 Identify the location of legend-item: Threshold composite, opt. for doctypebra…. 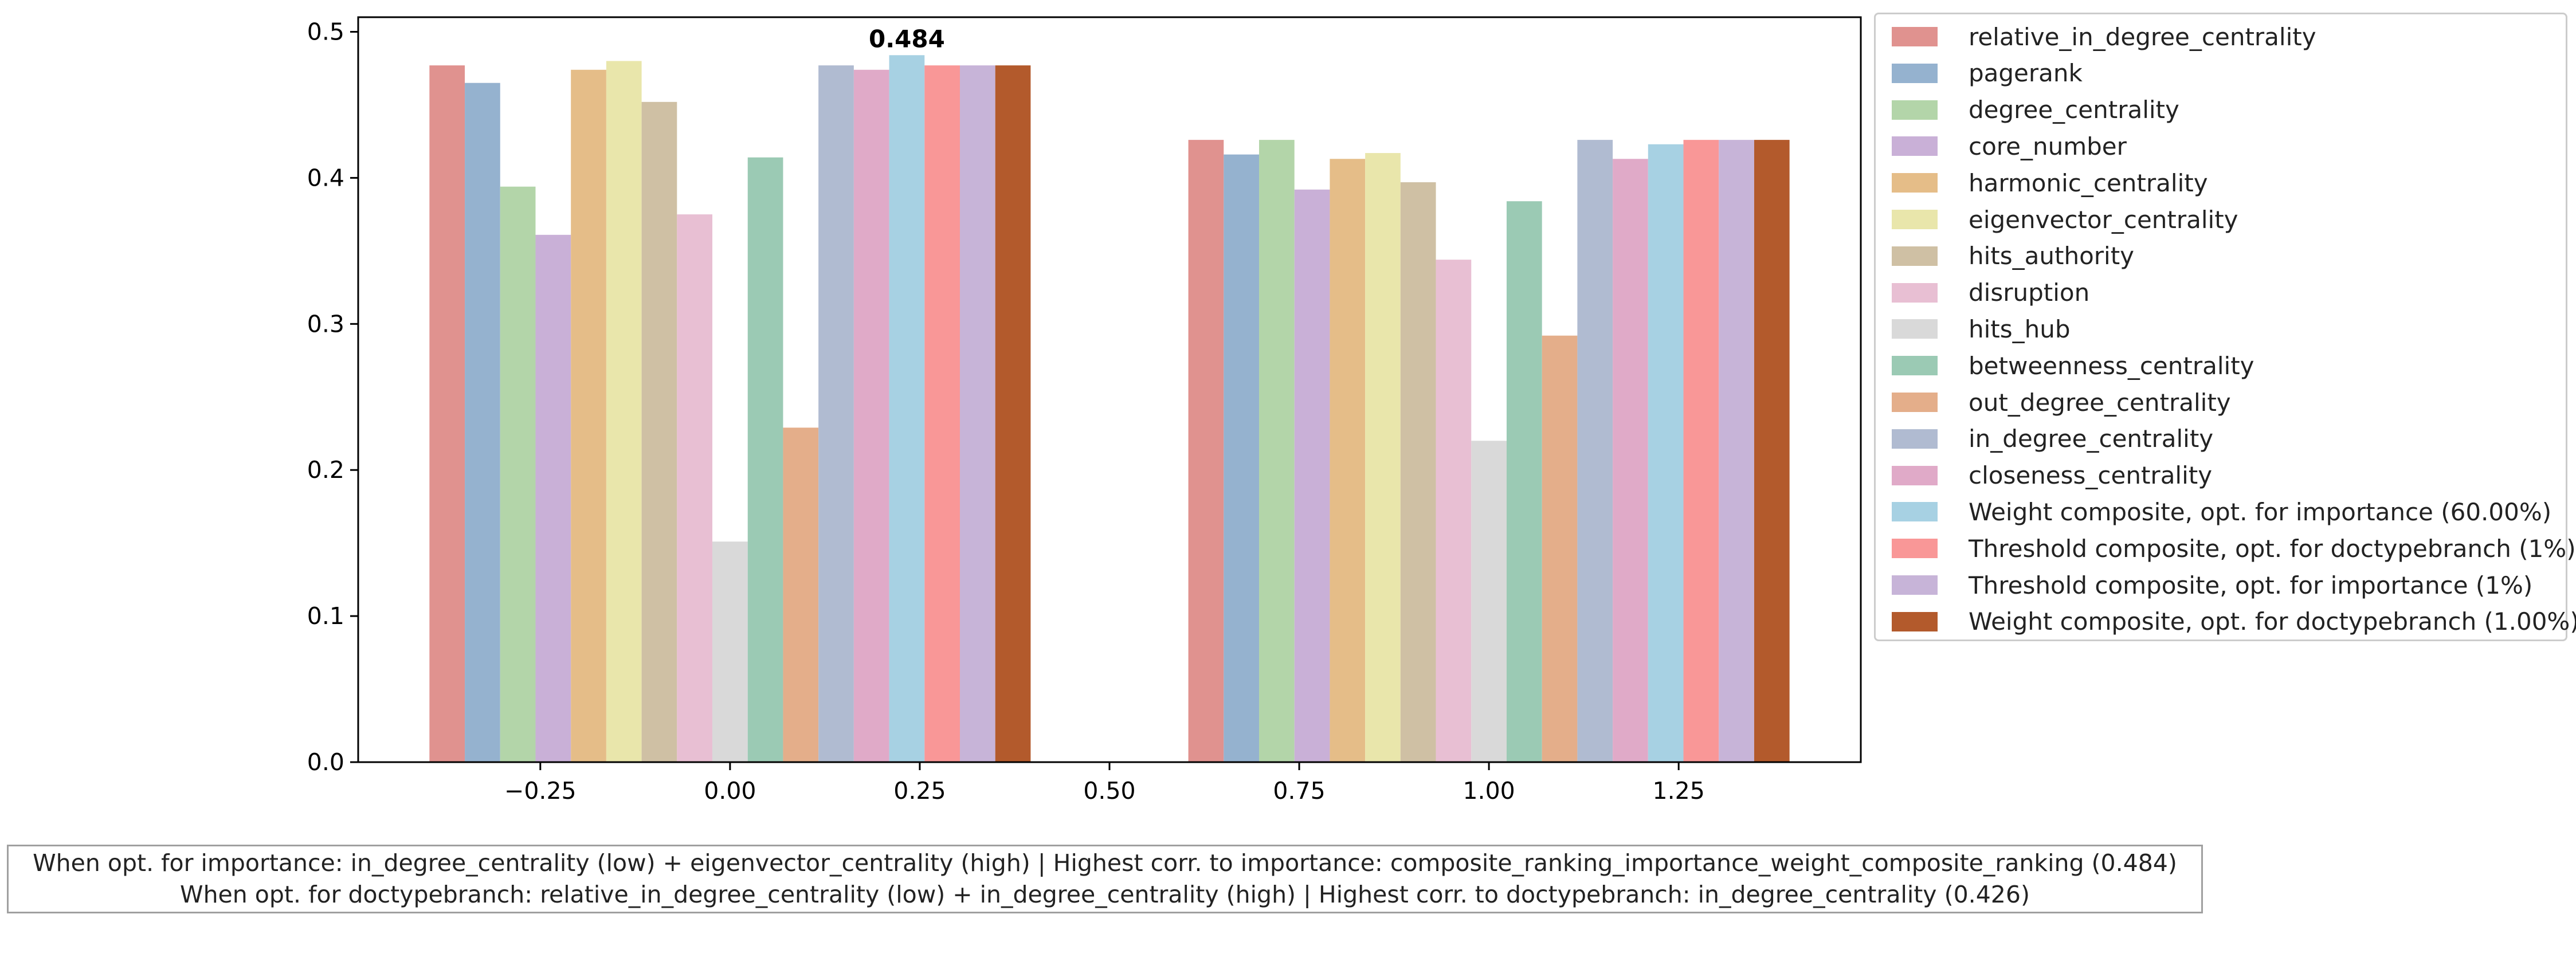
(2234, 548).